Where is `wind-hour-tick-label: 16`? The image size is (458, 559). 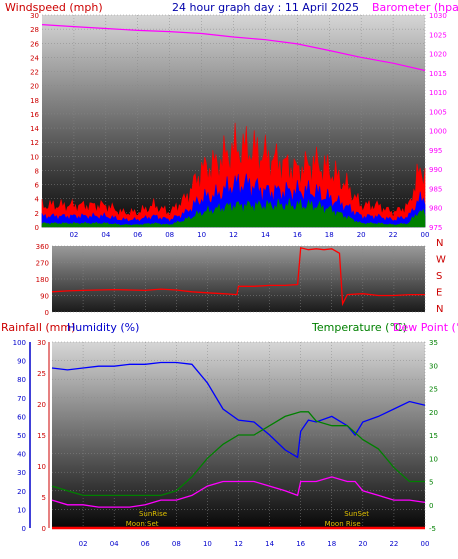 wind-hour-tick-label: 16 is located at coordinates (297, 235).